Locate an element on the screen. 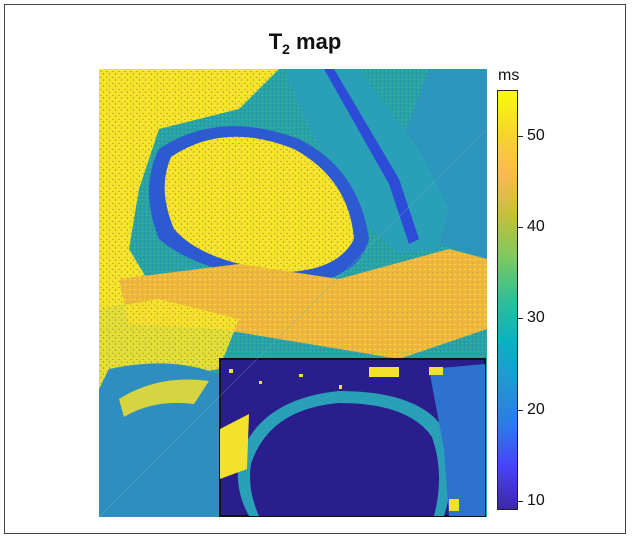  colorbar-tick-label: 30 is located at coordinates (536, 318).